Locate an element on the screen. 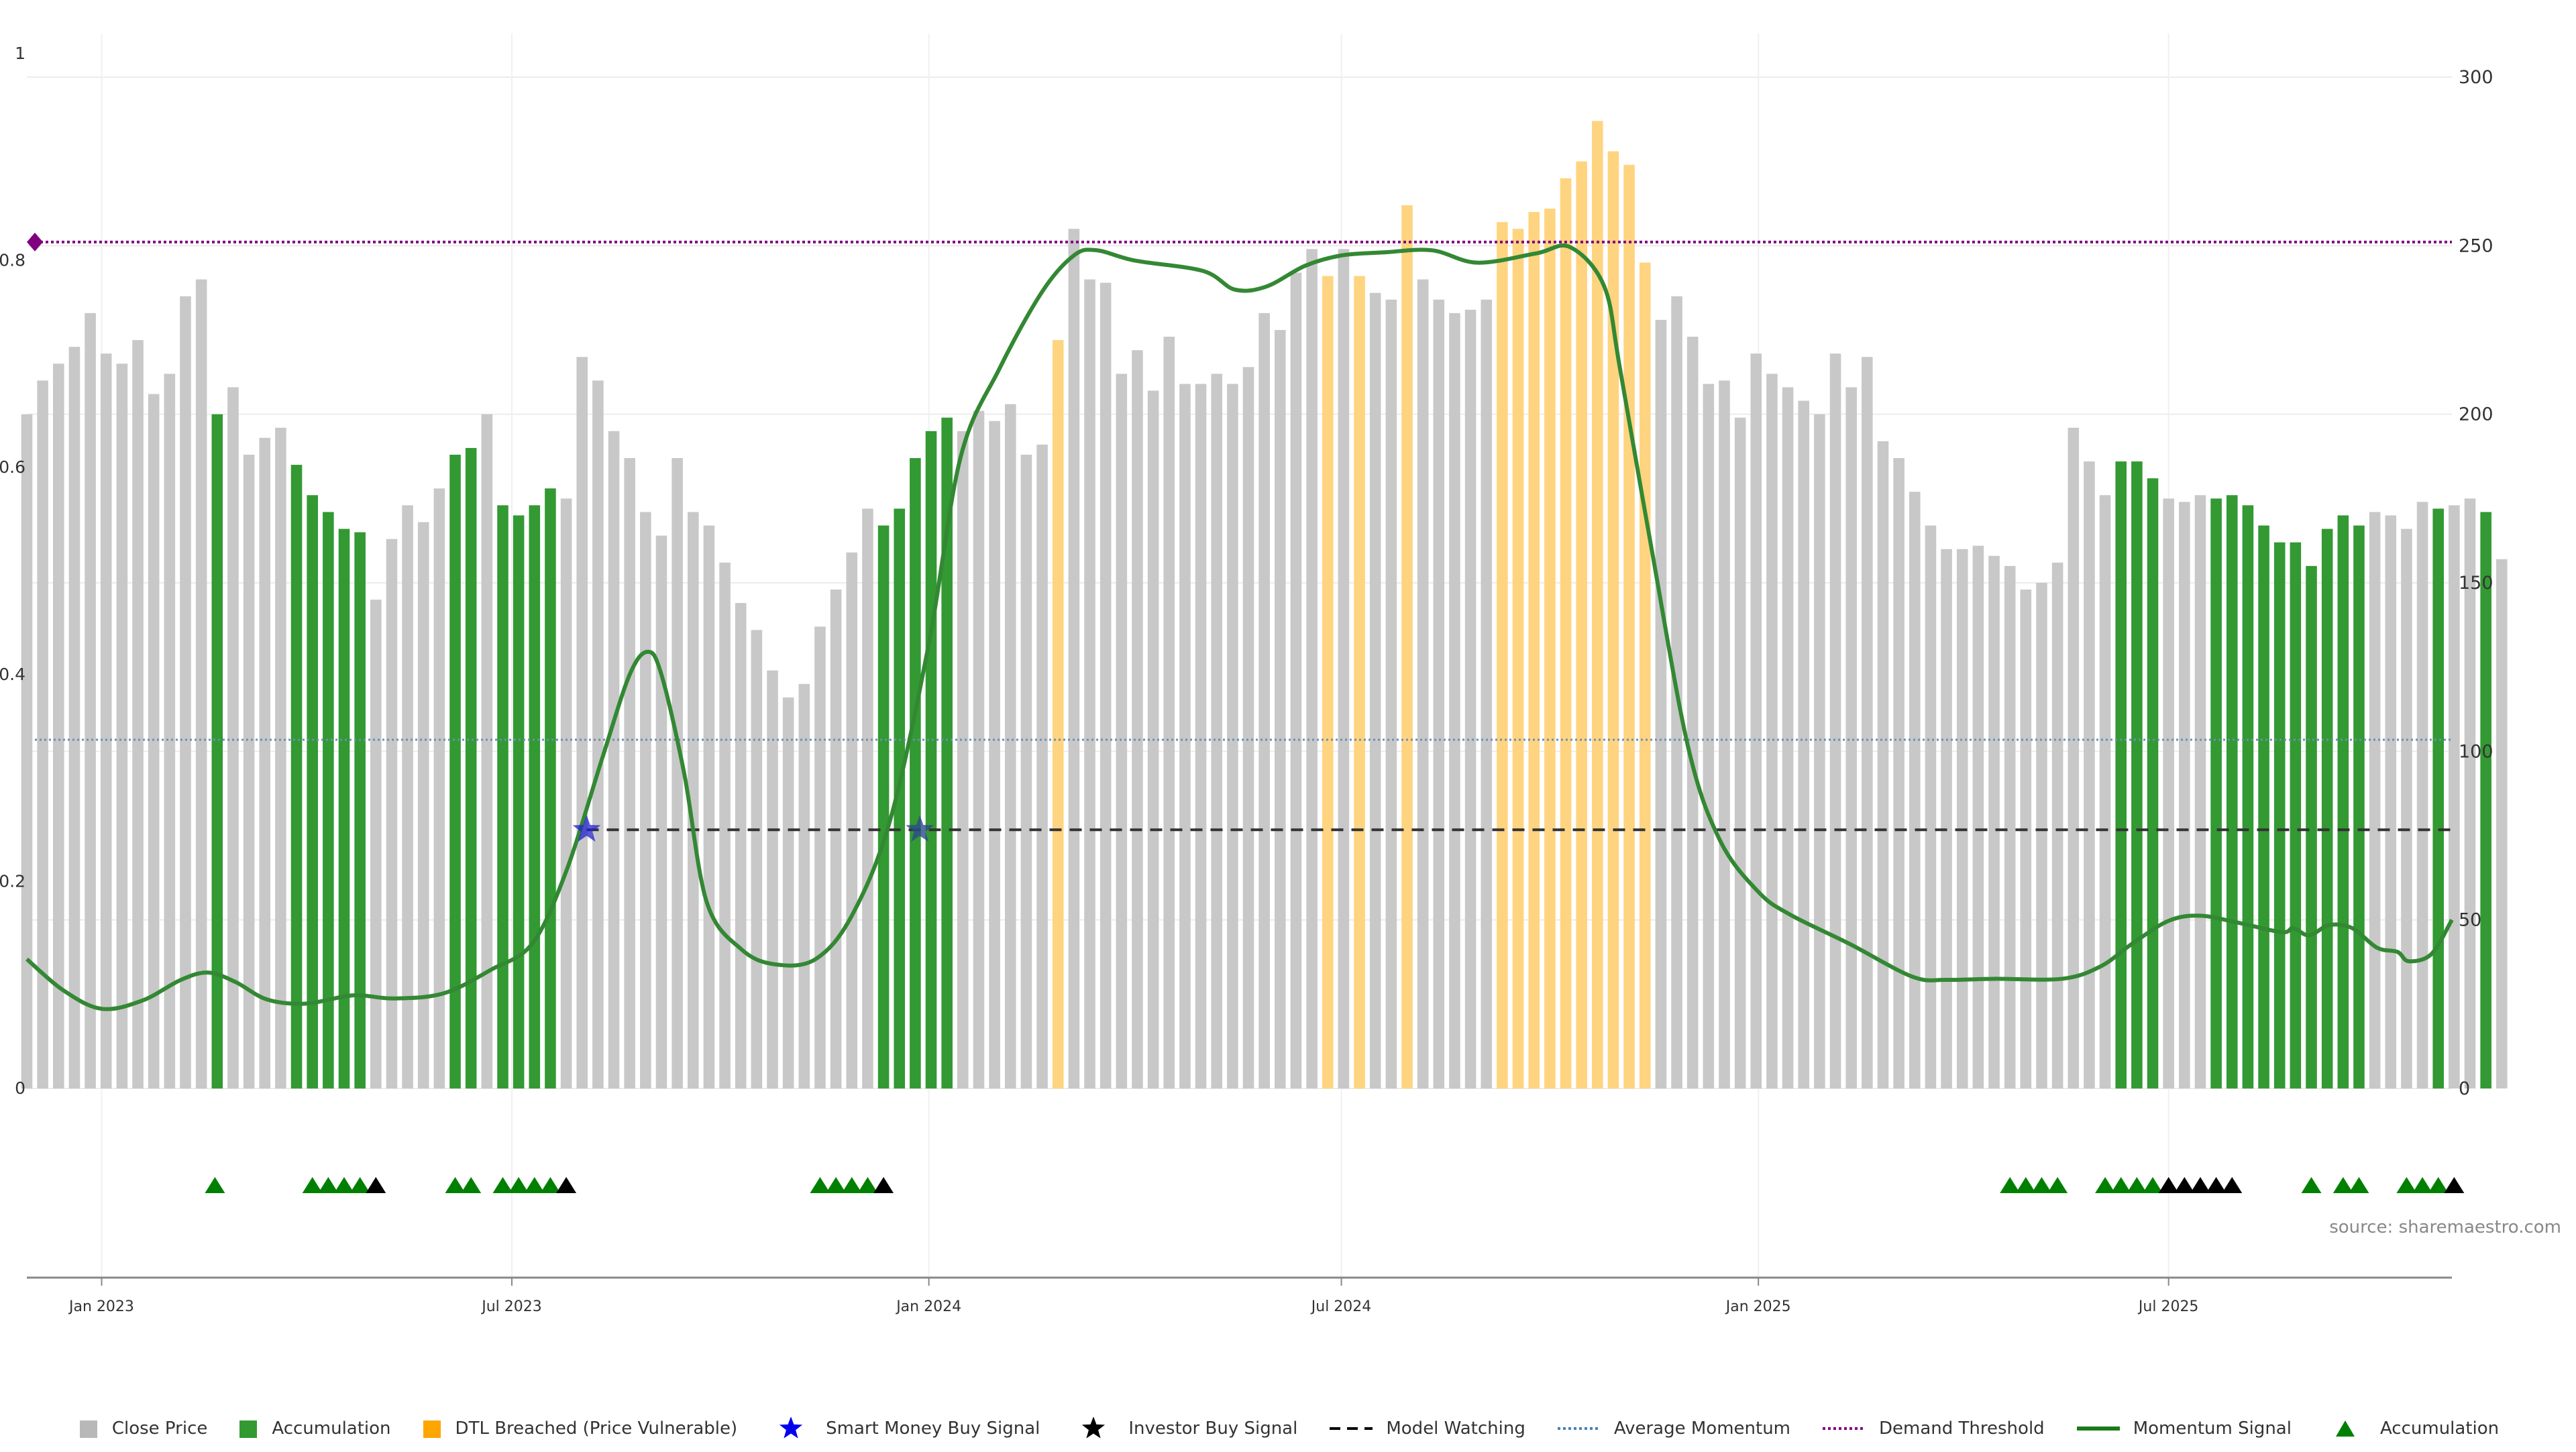 This screenshot has width=2576, height=1452. source-note: source: sharemaestro.com is located at coordinates (2445, 1227).